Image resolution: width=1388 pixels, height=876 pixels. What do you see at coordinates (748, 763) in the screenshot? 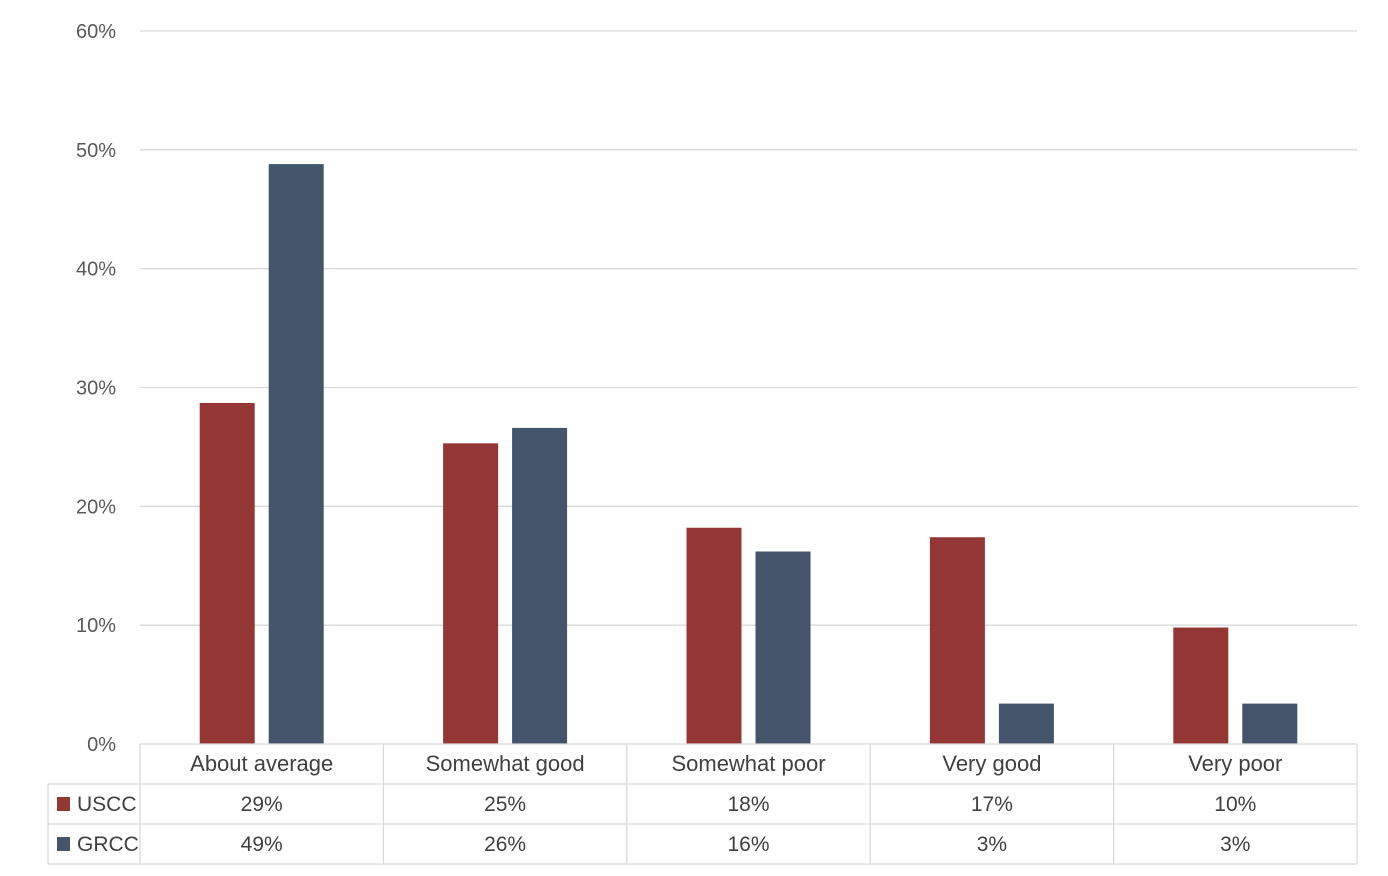
I see `category-label: Somewhat poor` at bounding box center [748, 763].